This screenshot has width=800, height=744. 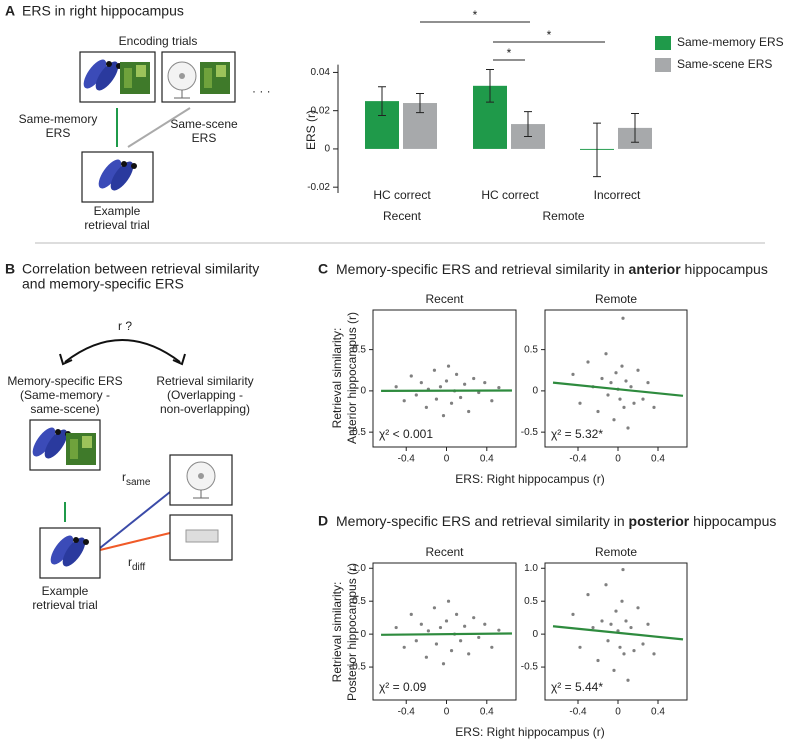 What do you see at coordinates (616, 552) in the screenshot?
I see `subplot-title: Remote` at bounding box center [616, 552].